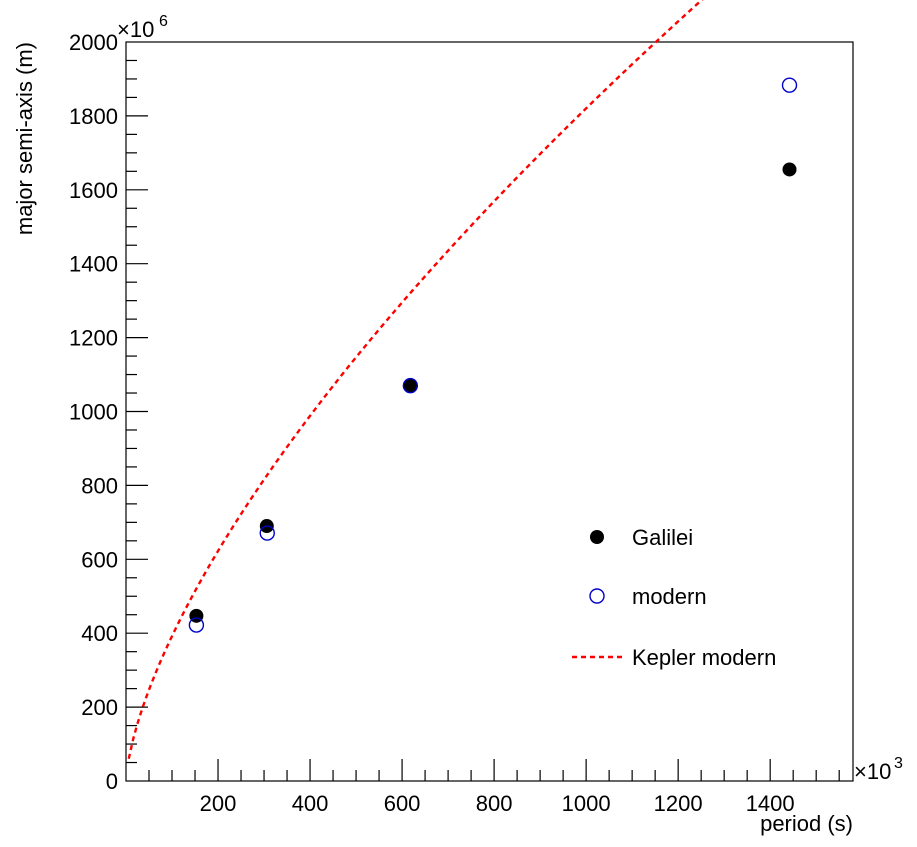 This screenshot has height=847, width=917. I want to click on x-tick-label: 1200, so click(678, 803).